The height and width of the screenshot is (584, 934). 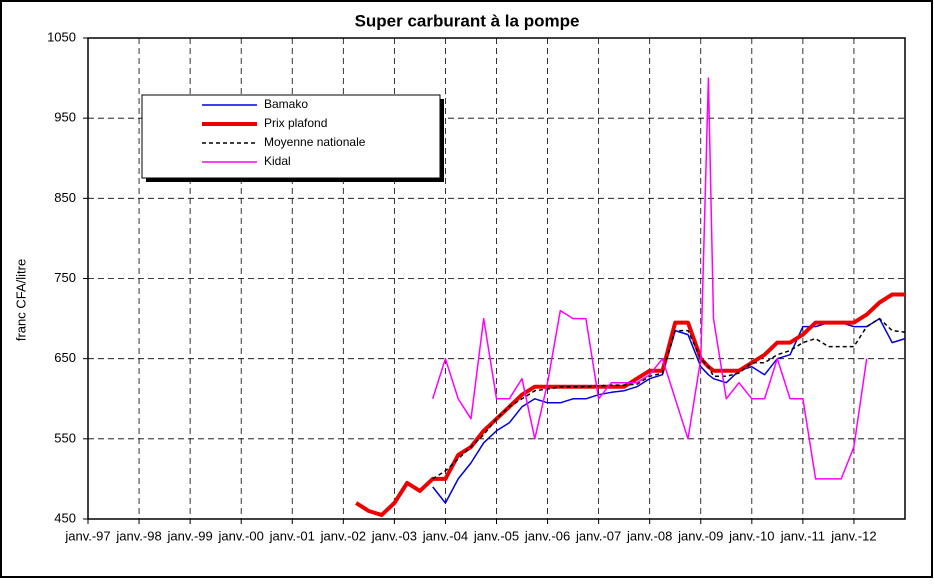 I want to click on y-tick-label: 850, so click(x=65, y=197).